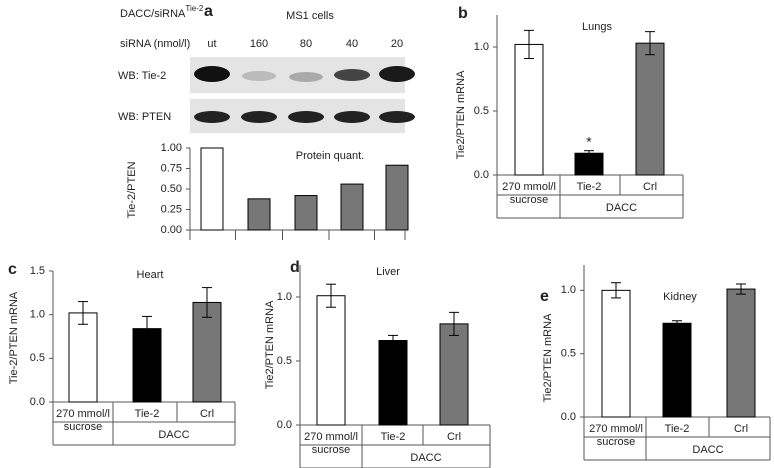 Image resolution: width=774 pixels, height=468 pixels. I want to click on lane-label: 80, so click(306, 44).